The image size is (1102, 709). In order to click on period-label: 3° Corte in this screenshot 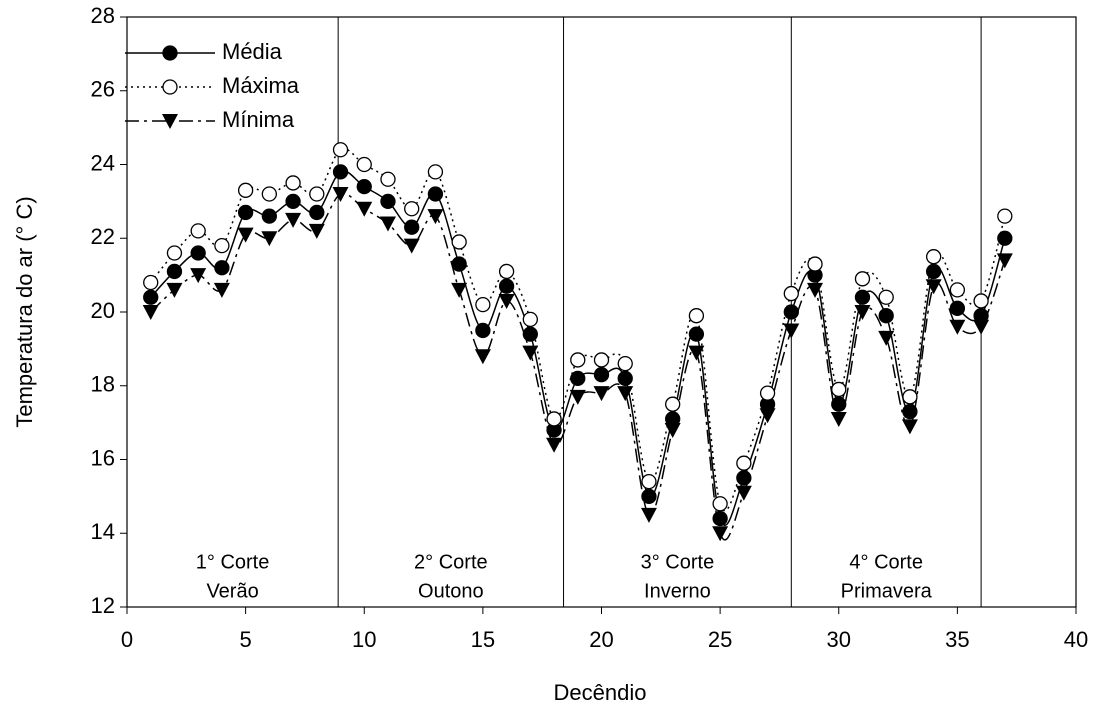, I will do `click(678, 562)`.